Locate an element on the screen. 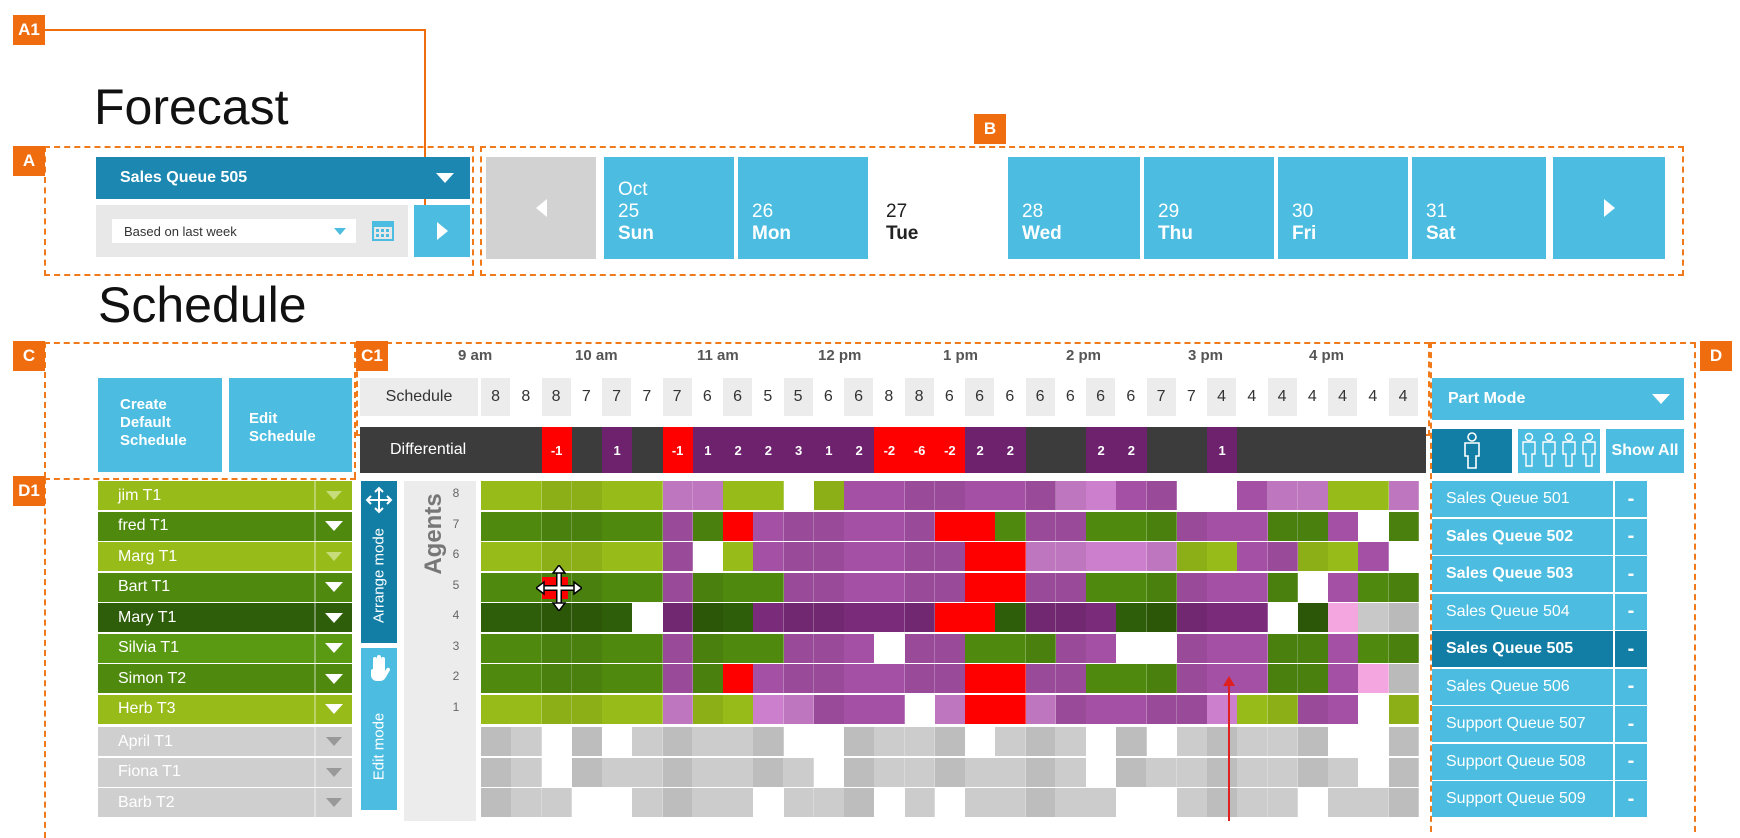  day-tab-sun: Oct 25 Sun is located at coordinates (669, 208).